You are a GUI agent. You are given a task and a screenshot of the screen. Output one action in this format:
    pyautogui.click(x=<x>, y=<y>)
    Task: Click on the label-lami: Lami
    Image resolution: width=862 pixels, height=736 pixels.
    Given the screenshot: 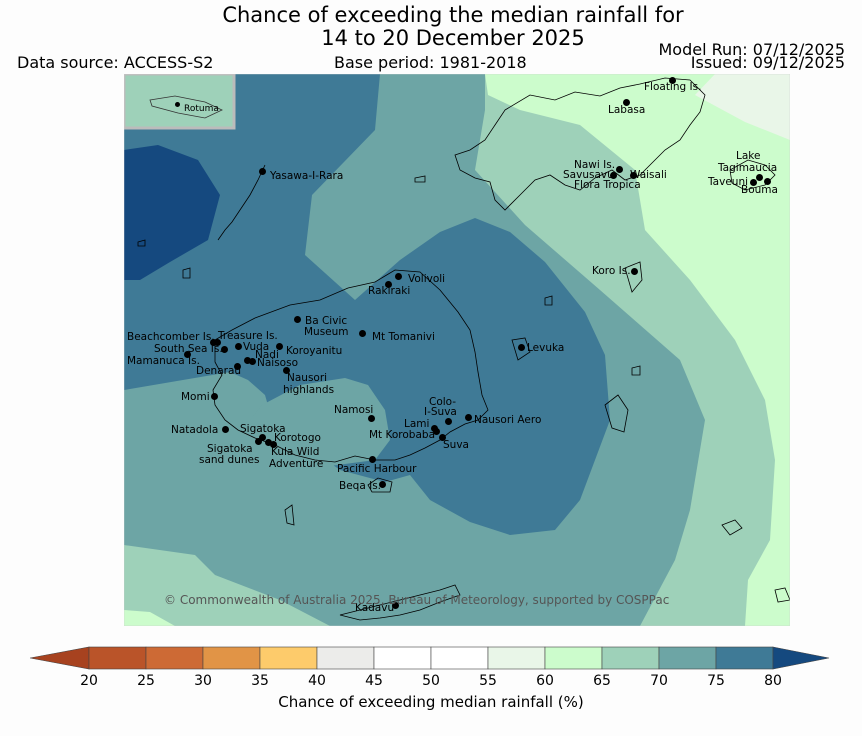 What is the action you would take?
    pyautogui.click(x=417, y=424)
    